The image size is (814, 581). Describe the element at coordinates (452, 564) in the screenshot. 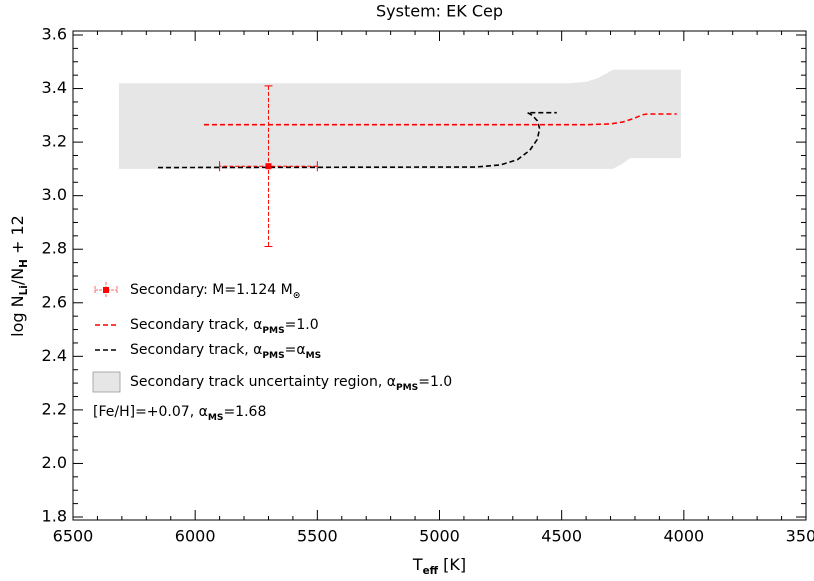

I see `x-axis-label-part: [K]` at that location.